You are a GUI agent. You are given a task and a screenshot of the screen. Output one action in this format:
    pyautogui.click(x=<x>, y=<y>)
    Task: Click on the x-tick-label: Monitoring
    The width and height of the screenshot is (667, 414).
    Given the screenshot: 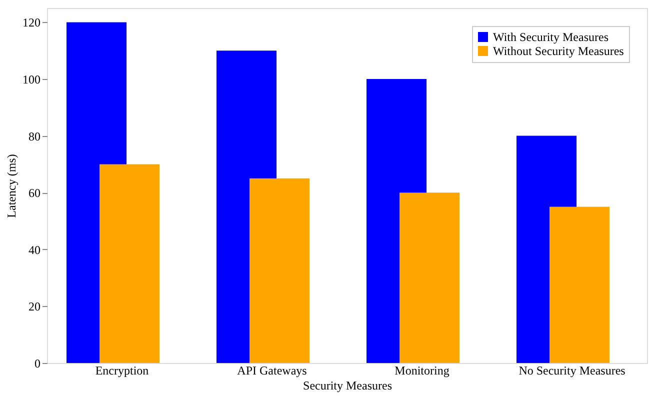 What is the action you would take?
    pyautogui.click(x=422, y=371)
    